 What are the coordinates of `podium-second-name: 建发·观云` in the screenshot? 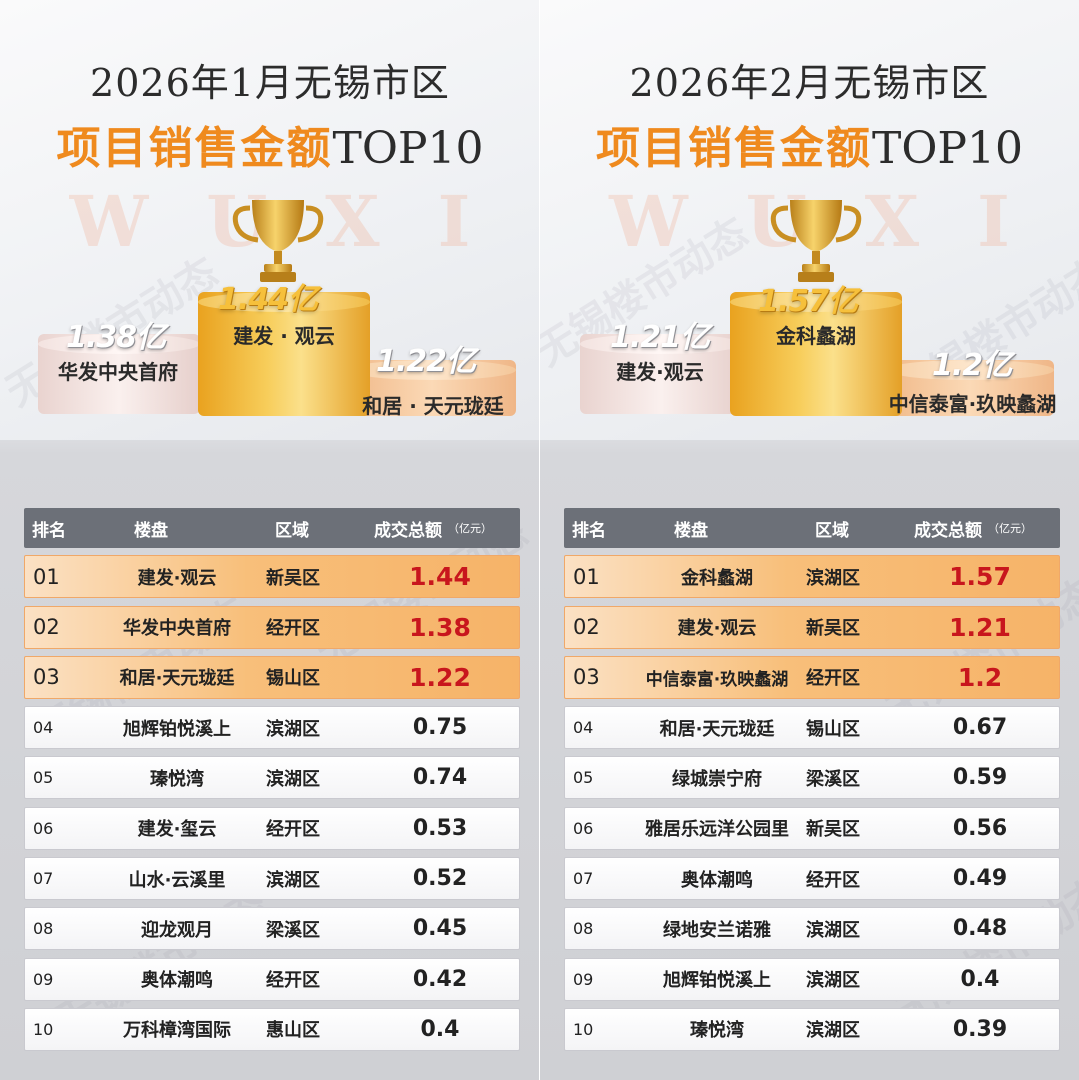 It's located at (660, 372).